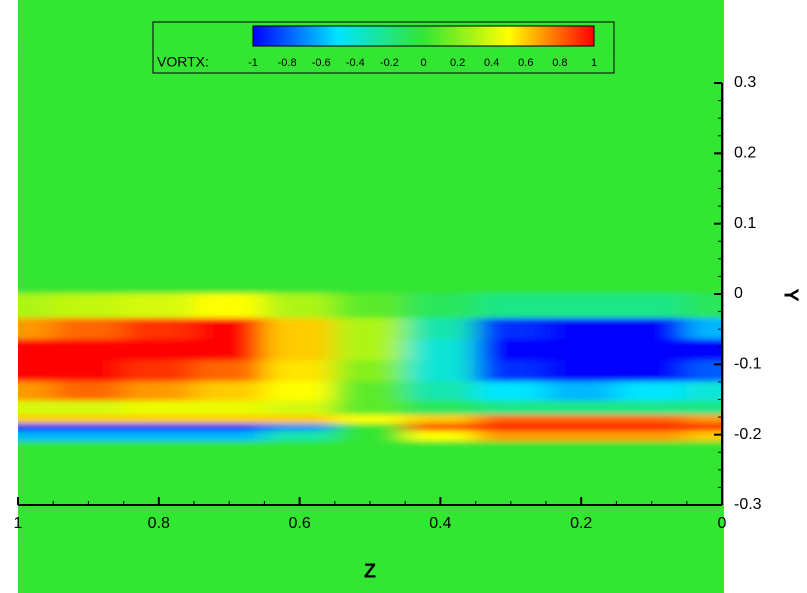 Image resolution: width=807 pixels, height=593 pixels. Describe the element at coordinates (791, 295) in the screenshot. I see `y-axis-label: Y` at that location.